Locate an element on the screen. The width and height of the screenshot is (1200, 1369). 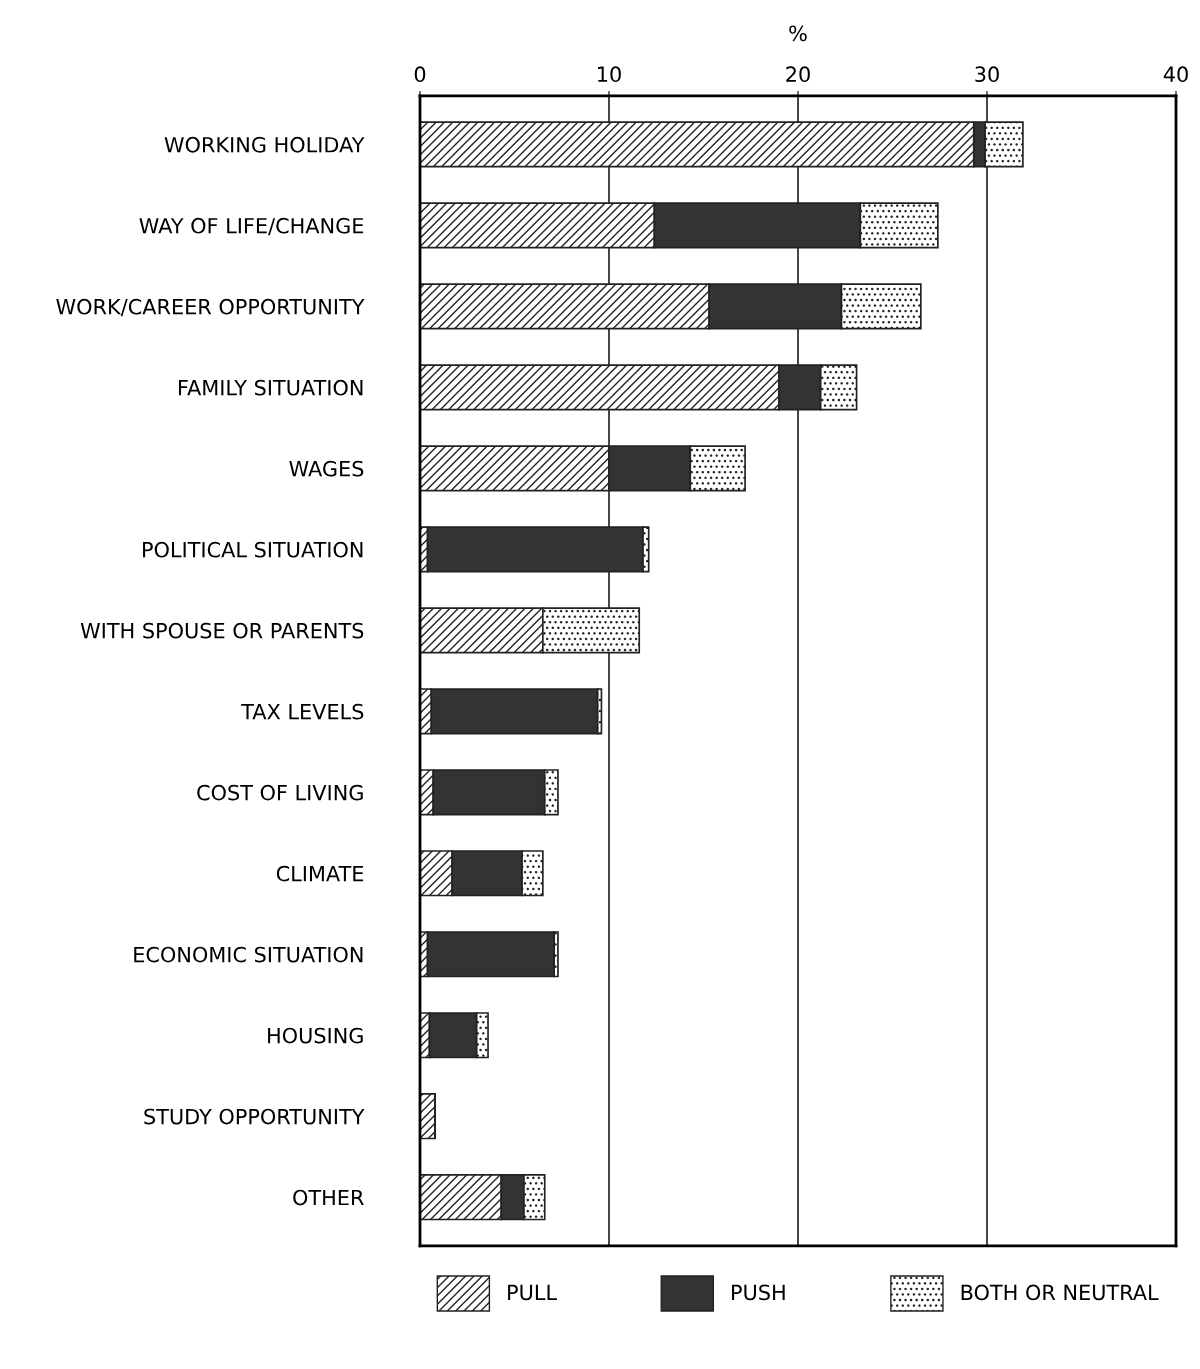
legend-label: PULL is located at coordinates (532, 1292).